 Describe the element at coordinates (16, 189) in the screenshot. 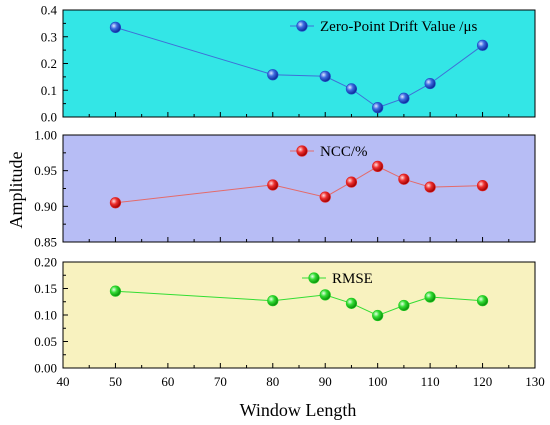

I see `y-axis-title: Amplitude` at that location.